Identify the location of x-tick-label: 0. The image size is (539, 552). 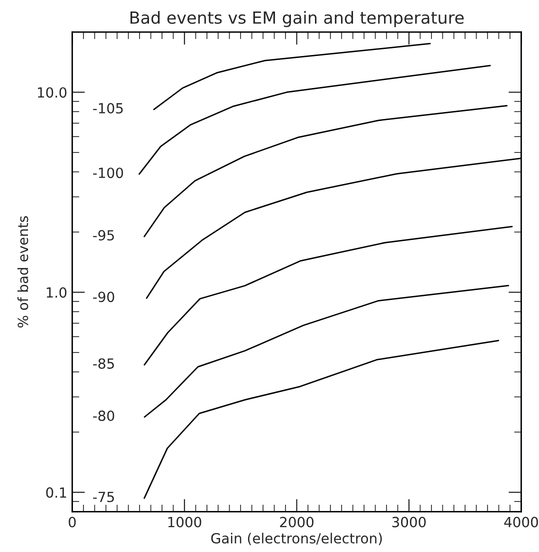
(72, 522).